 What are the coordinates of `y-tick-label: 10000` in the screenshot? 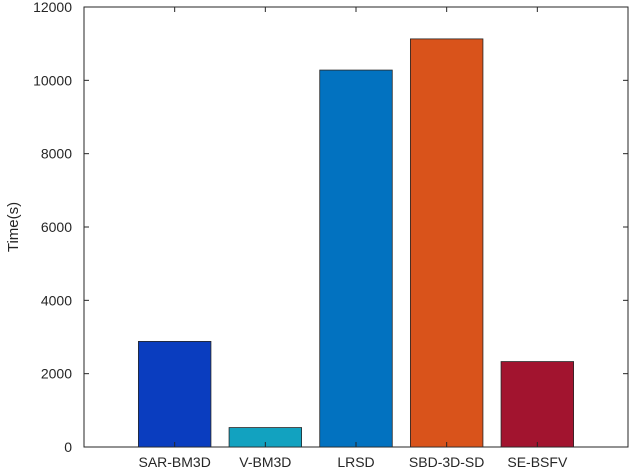 It's located at (52, 80).